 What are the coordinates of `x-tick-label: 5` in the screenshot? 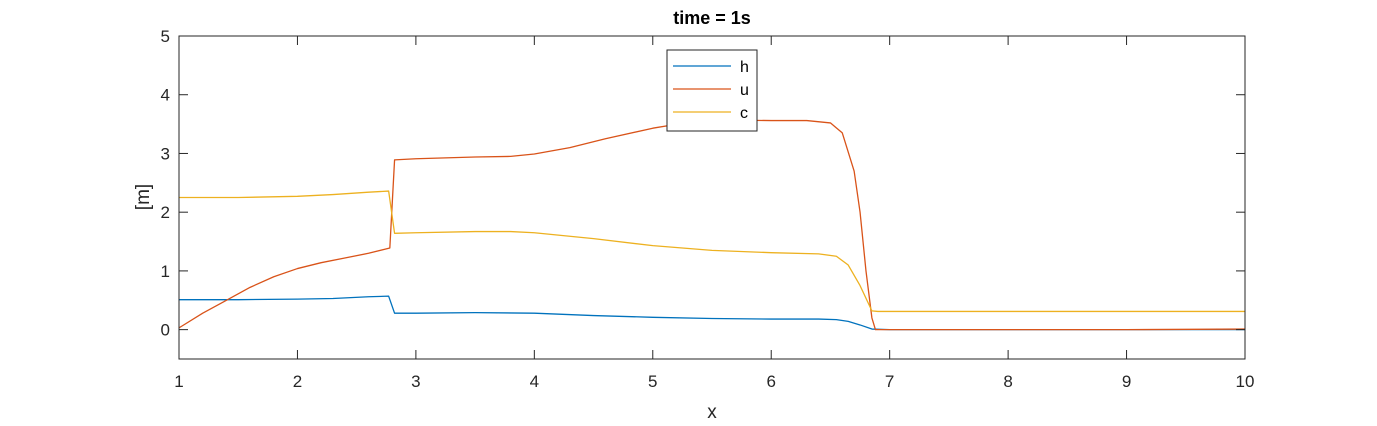 It's located at (652, 381).